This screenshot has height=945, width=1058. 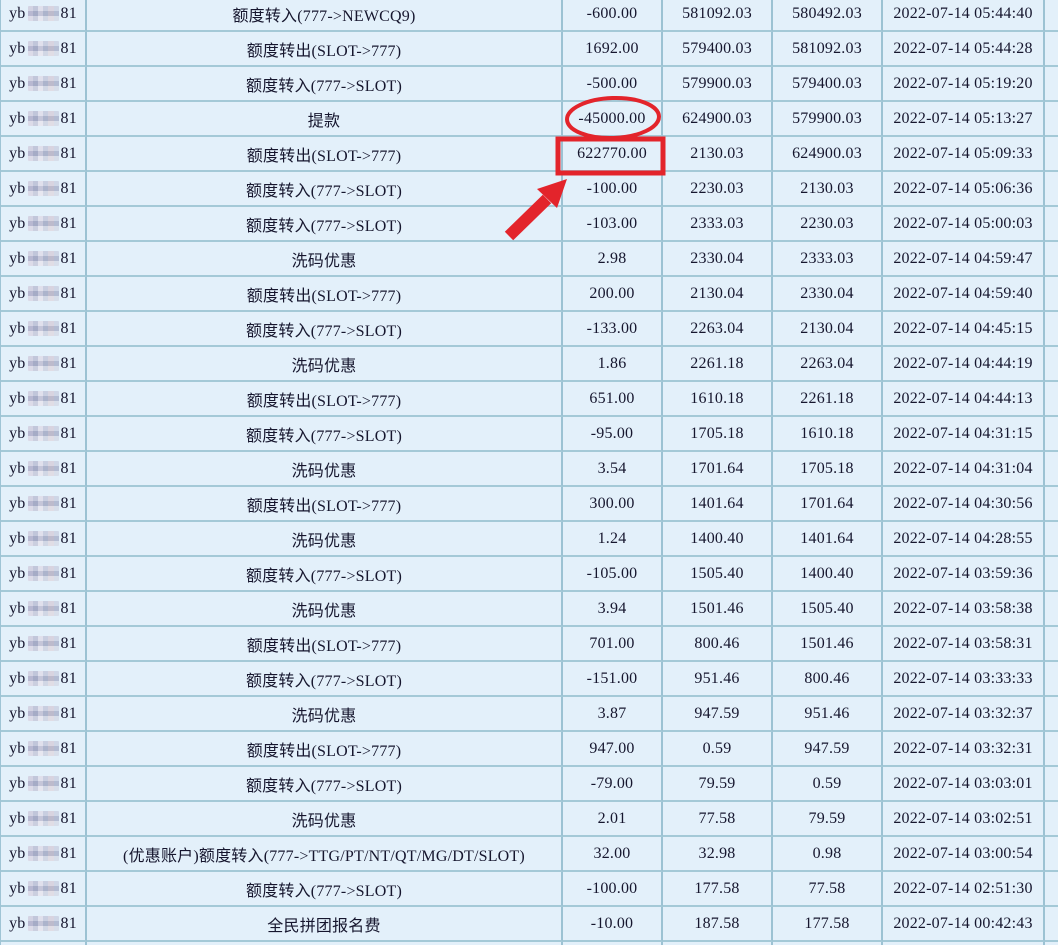 I want to click on cell-timestamp: 2022-07-14 05:44:40, so click(x=964, y=16).